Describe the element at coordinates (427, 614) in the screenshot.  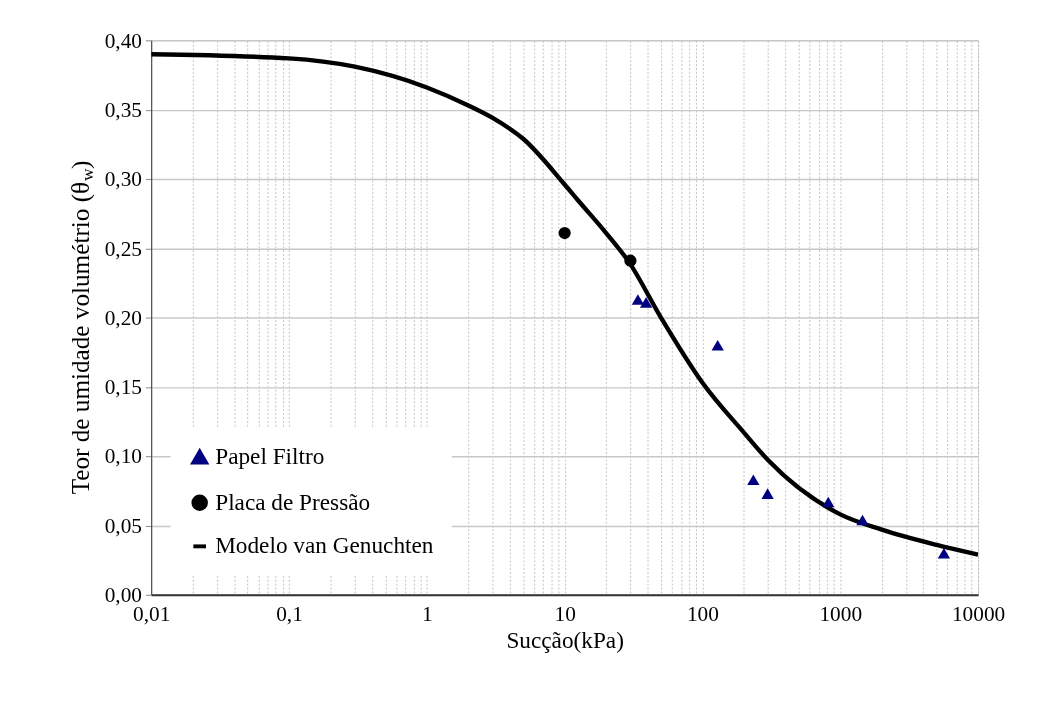
I see `x-tick-label: 1` at that location.